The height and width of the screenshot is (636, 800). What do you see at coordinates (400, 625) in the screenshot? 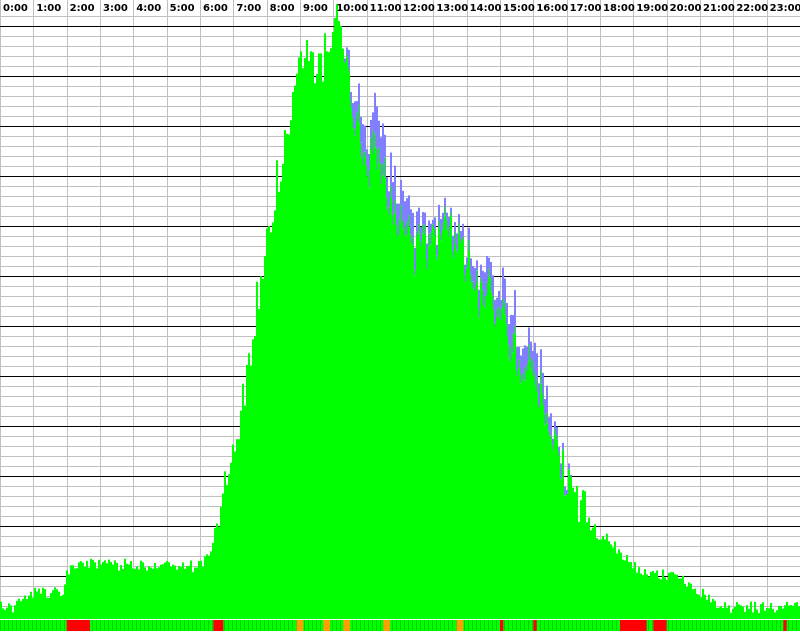
I see `status-strip` at bounding box center [400, 625].